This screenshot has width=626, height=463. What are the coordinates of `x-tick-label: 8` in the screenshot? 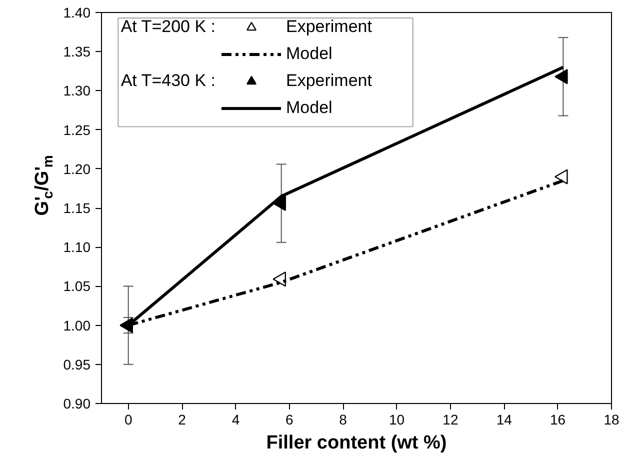 It's located at (343, 420).